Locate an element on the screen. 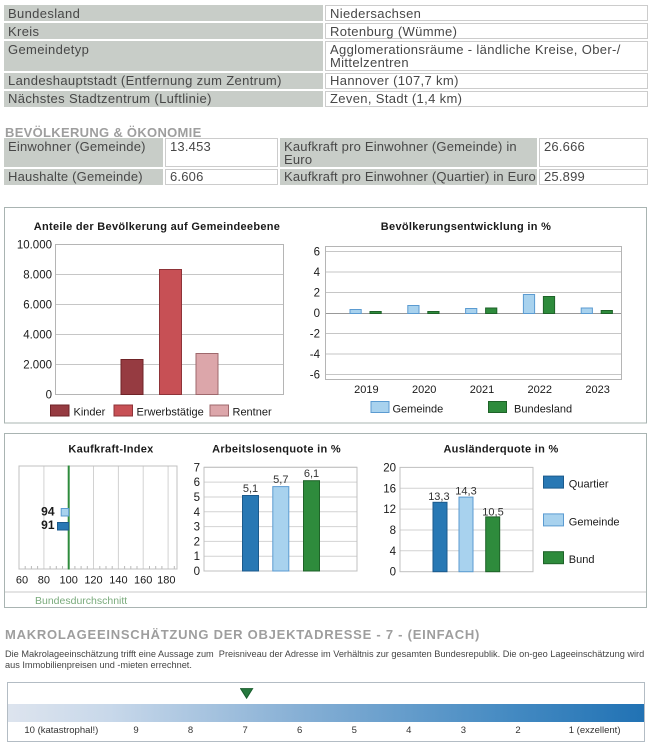 This screenshot has height=744, width=652. svg-text: 60 is located at coordinates (22, 580).